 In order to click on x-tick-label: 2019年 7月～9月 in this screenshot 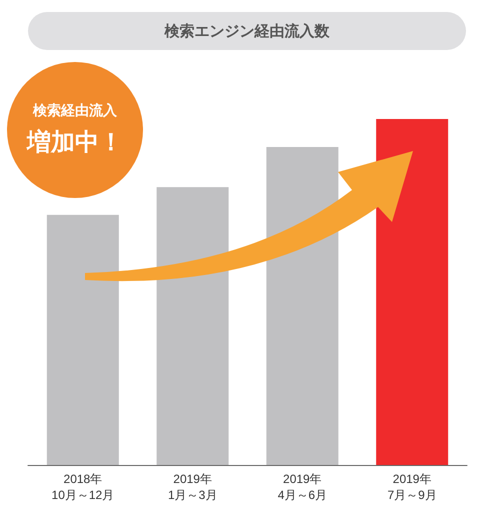, I will do `click(412, 487)`.